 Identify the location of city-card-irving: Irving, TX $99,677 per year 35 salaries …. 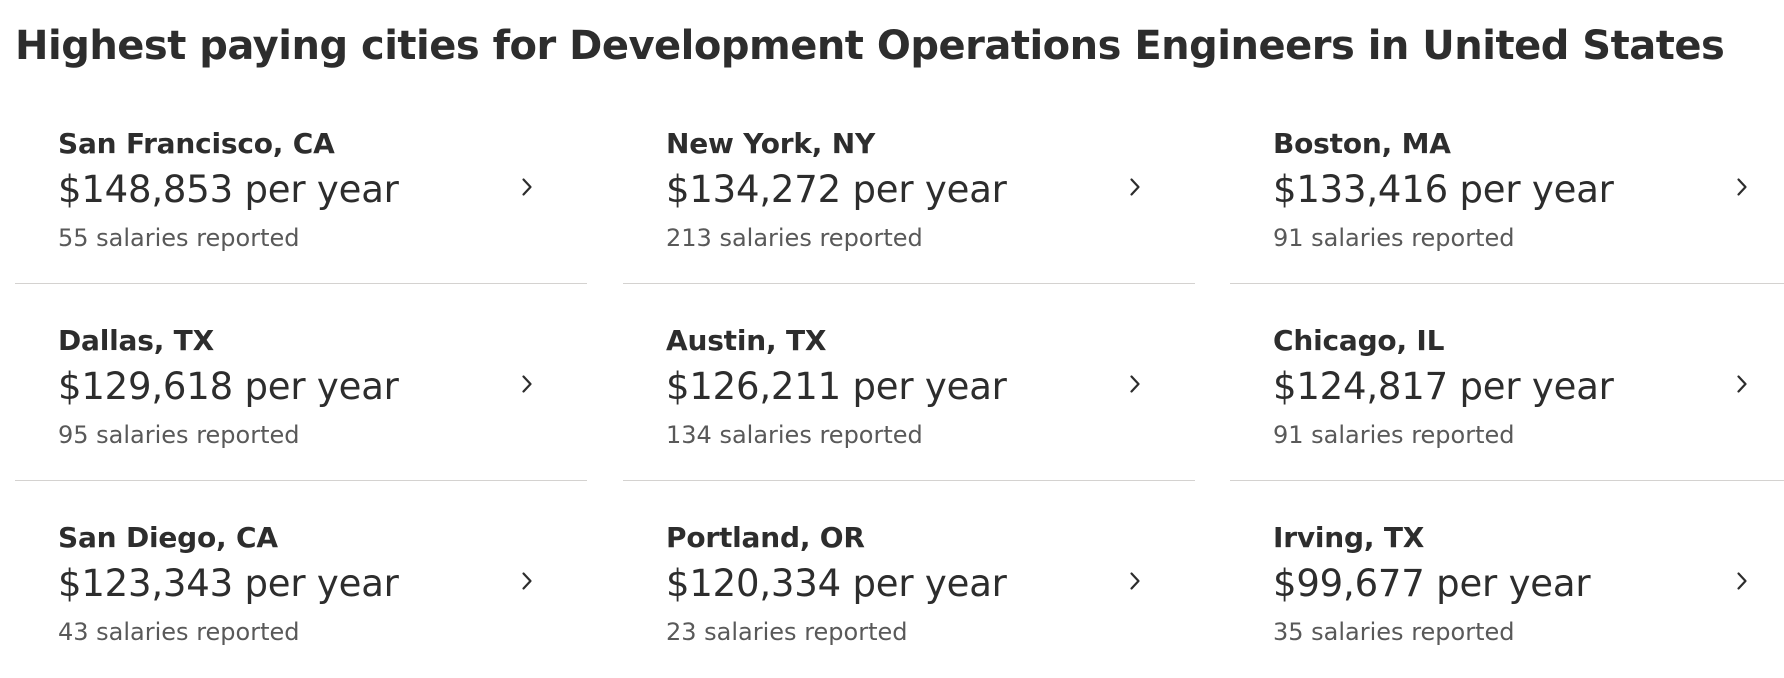
(1507, 588).